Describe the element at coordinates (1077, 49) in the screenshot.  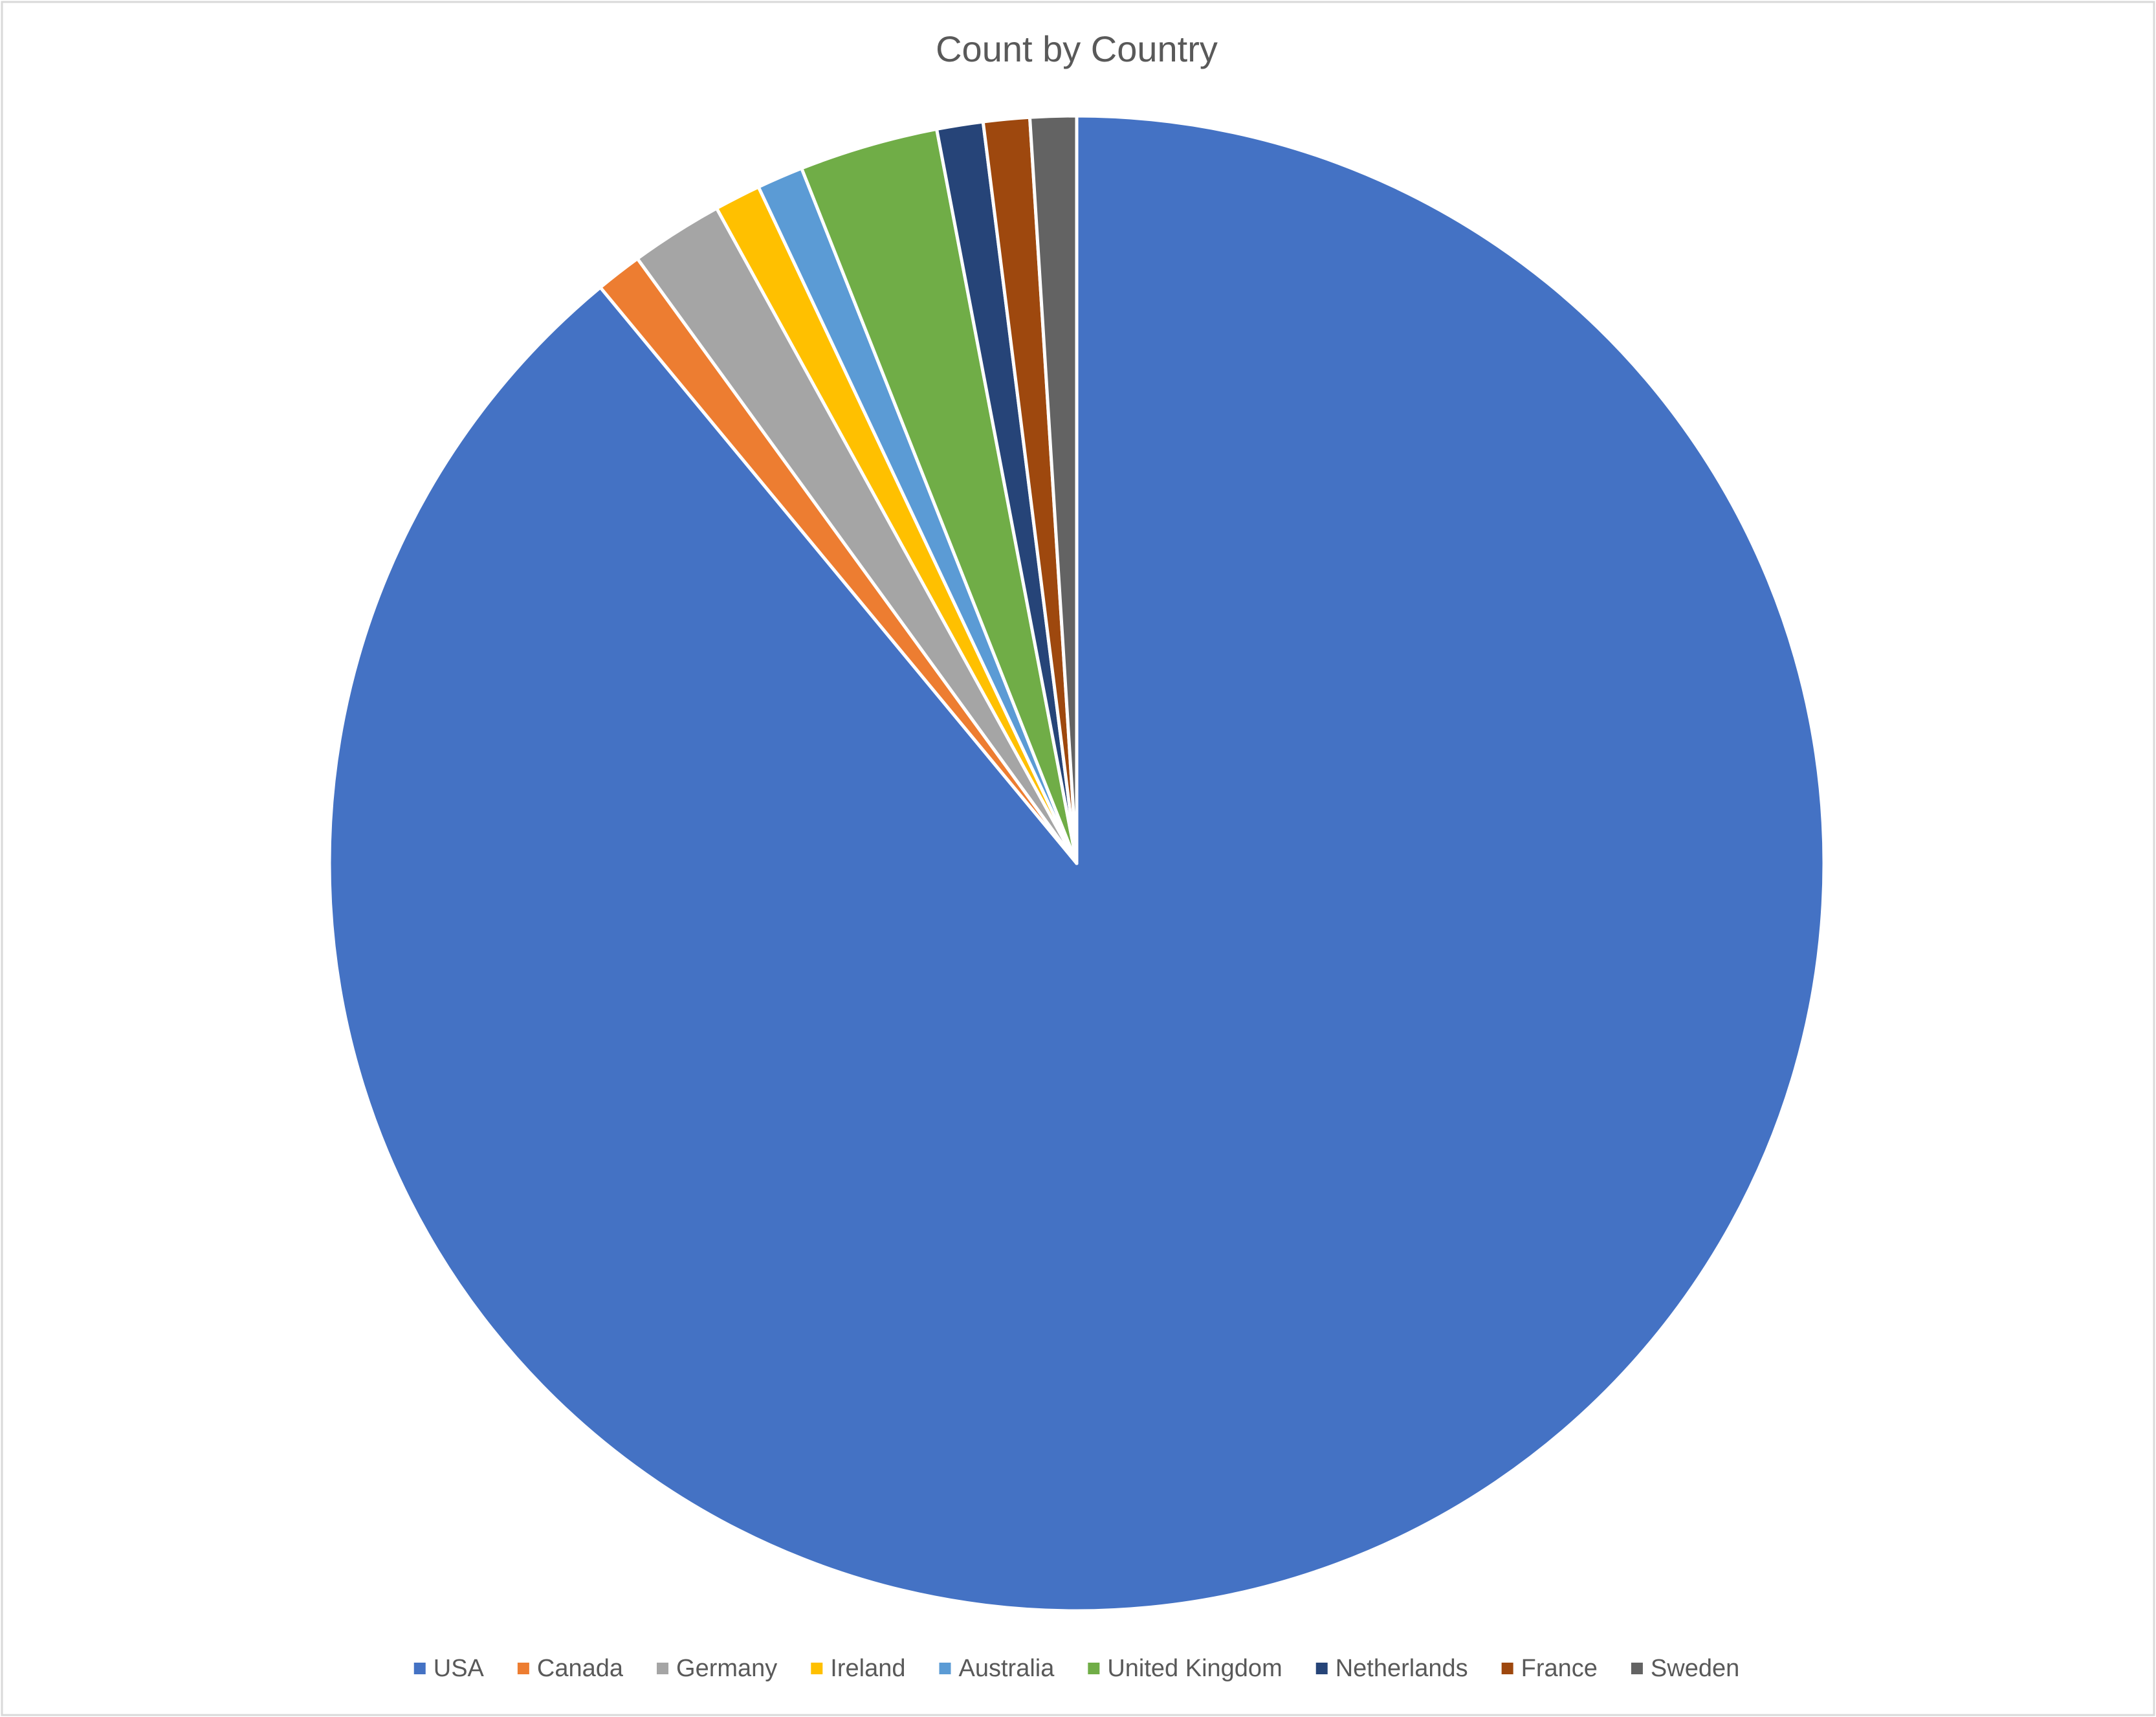
I see `chart-title: Count by Country` at that location.